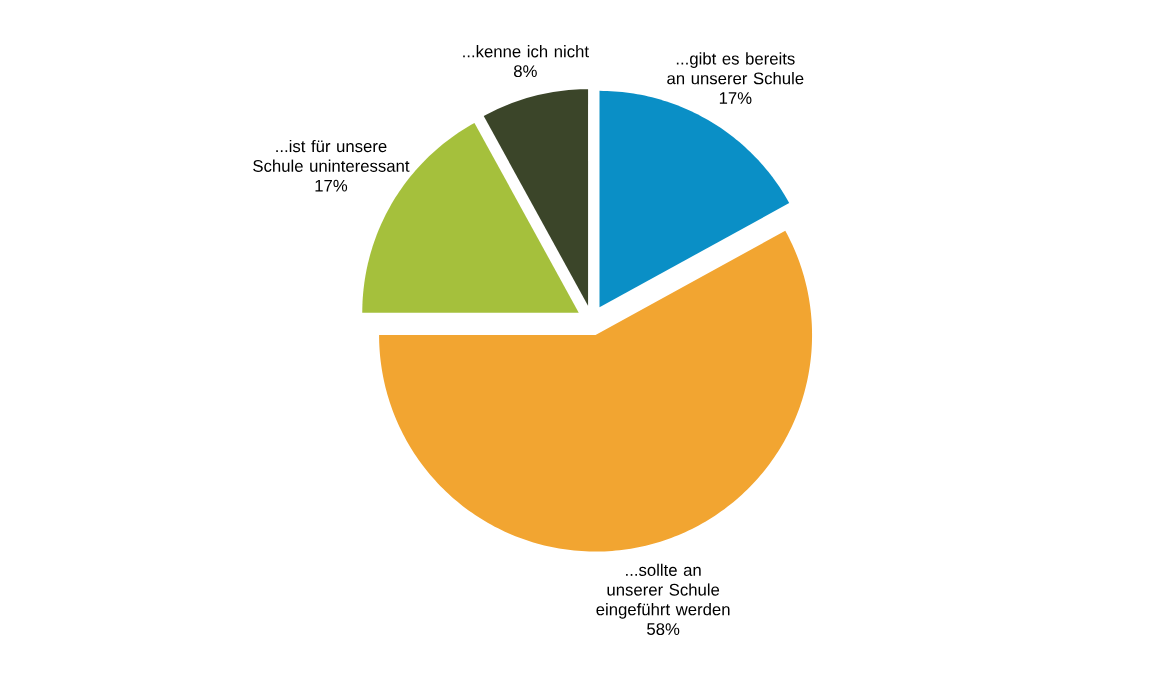 The width and height of the screenshot is (1165, 693). What do you see at coordinates (525, 71) in the screenshot?
I see `data-label: 8%` at bounding box center [525, 71].